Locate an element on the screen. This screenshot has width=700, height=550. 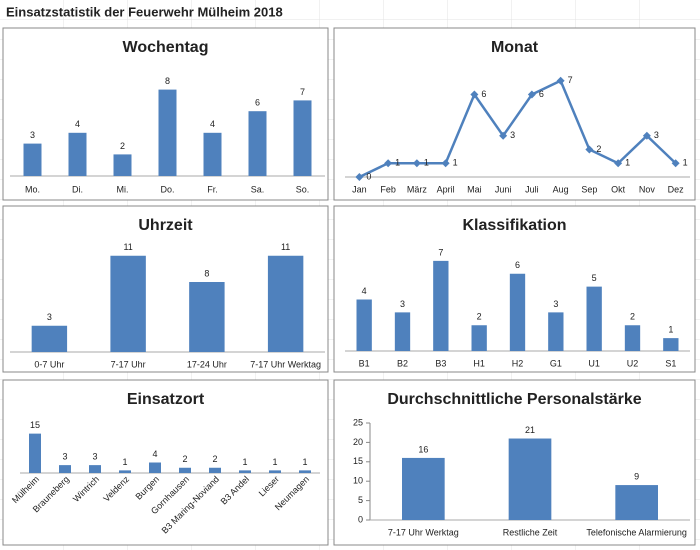
y-tick-label: 20 is located at coordinates (358, 442).